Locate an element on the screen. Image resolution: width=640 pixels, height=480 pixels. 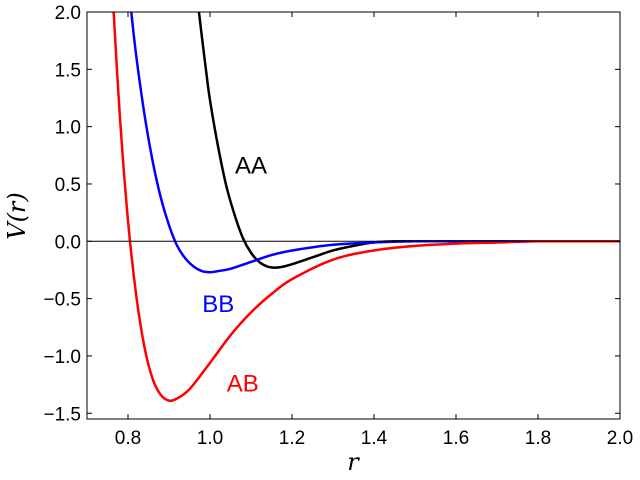
x-tick-label: 2.0 is located at coordinates (620, 438).